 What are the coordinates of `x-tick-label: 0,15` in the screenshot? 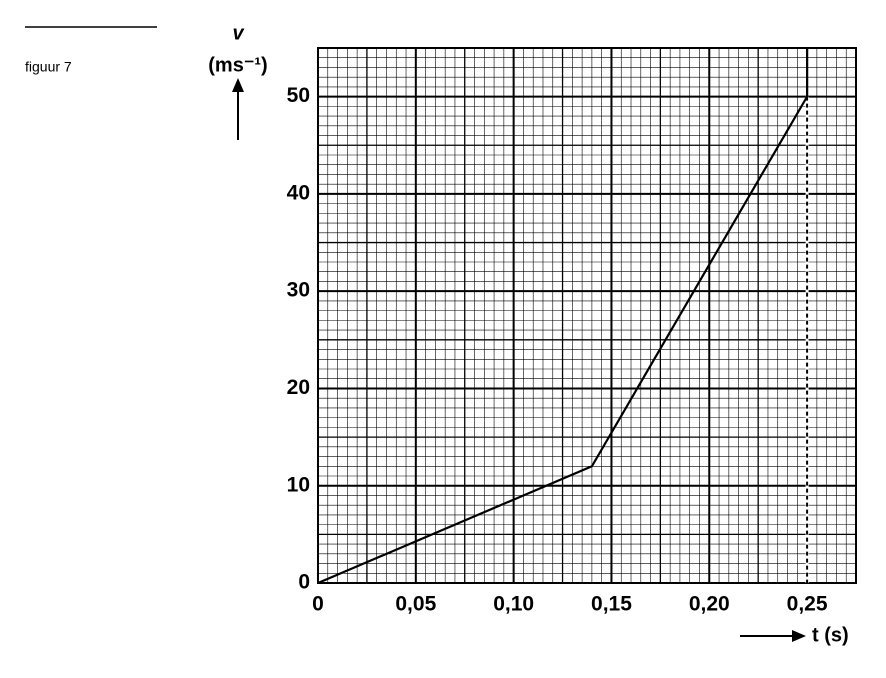 It's located at (611, 604).